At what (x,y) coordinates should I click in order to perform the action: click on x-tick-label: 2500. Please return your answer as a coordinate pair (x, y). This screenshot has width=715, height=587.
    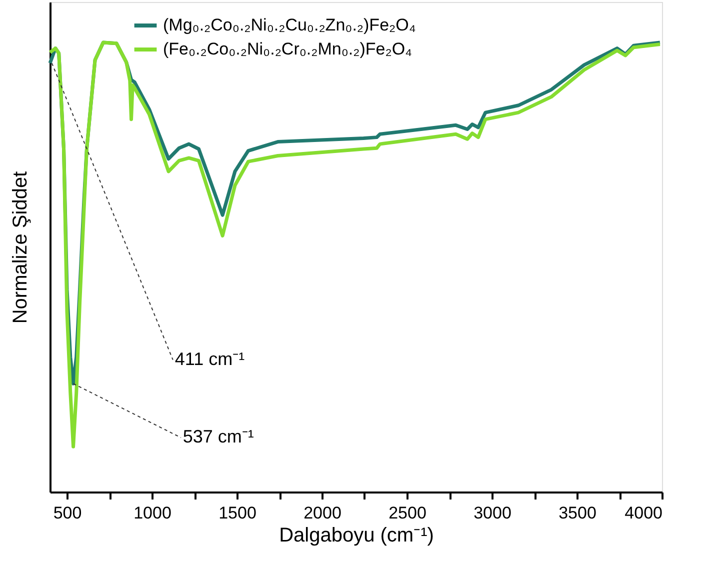
    Looking at the image, I should click on (407, 513).